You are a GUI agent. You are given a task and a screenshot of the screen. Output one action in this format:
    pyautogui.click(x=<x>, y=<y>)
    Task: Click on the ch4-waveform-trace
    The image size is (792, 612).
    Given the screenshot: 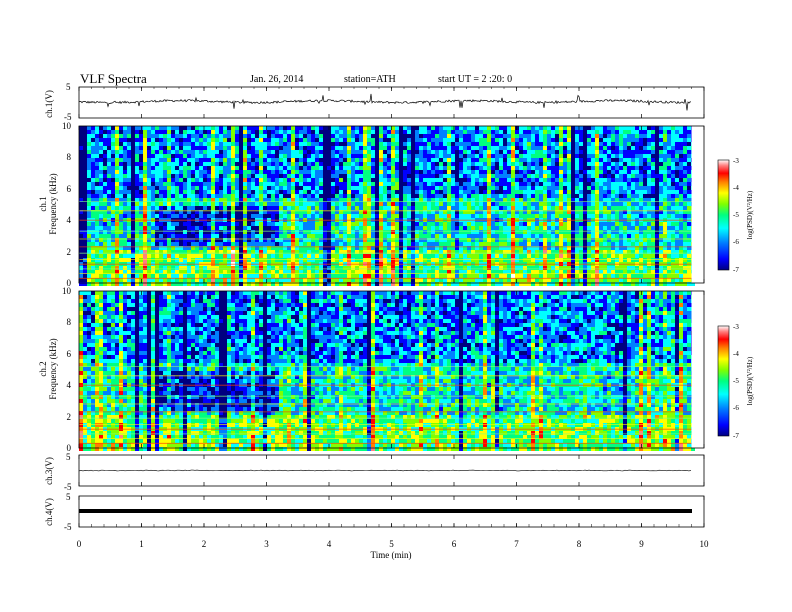 What is the action you would take?
    pyautogui.click(x=385, y=511)
    